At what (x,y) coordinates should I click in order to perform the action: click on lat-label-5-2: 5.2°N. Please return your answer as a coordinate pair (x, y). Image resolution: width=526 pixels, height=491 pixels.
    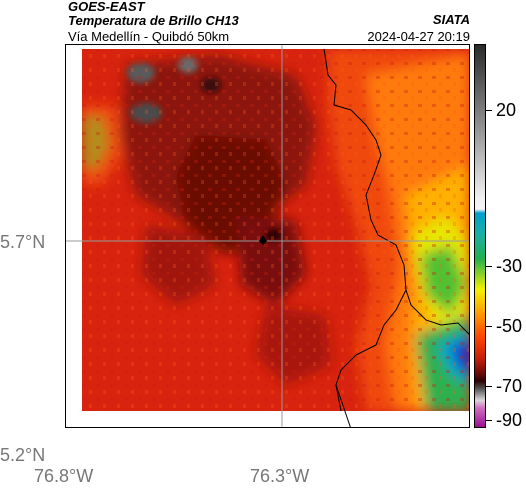
    Looking at the image, I should click on (23, 455).